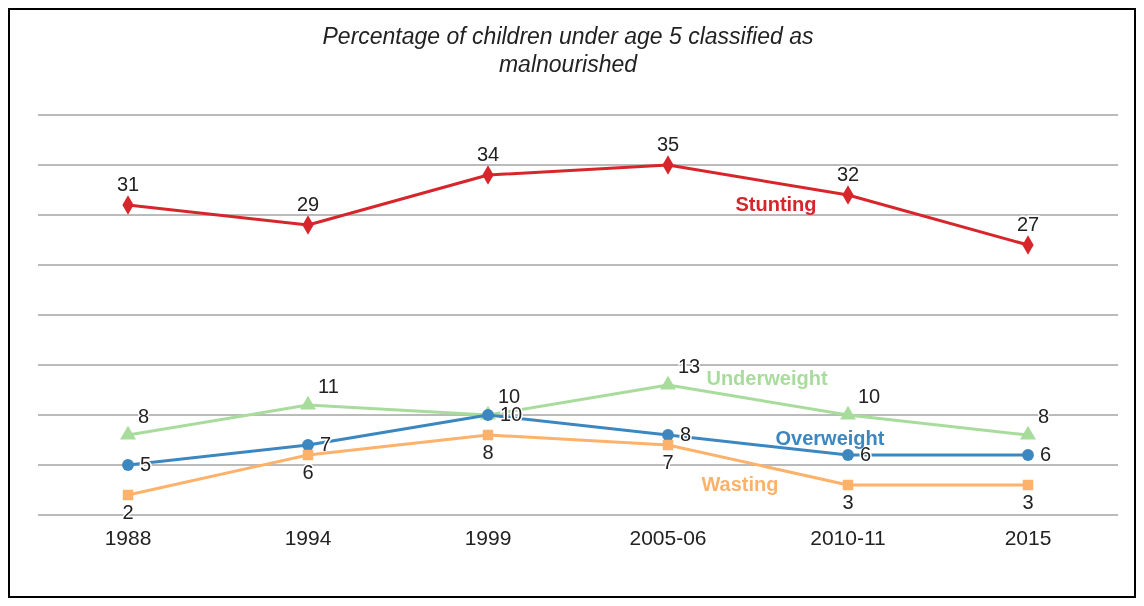 This screenshot has width=1144, height=606. What do you see at coordinates (668, 462) in the screenshot?
I see `data-label: 7` at bounding box center [668, 462].